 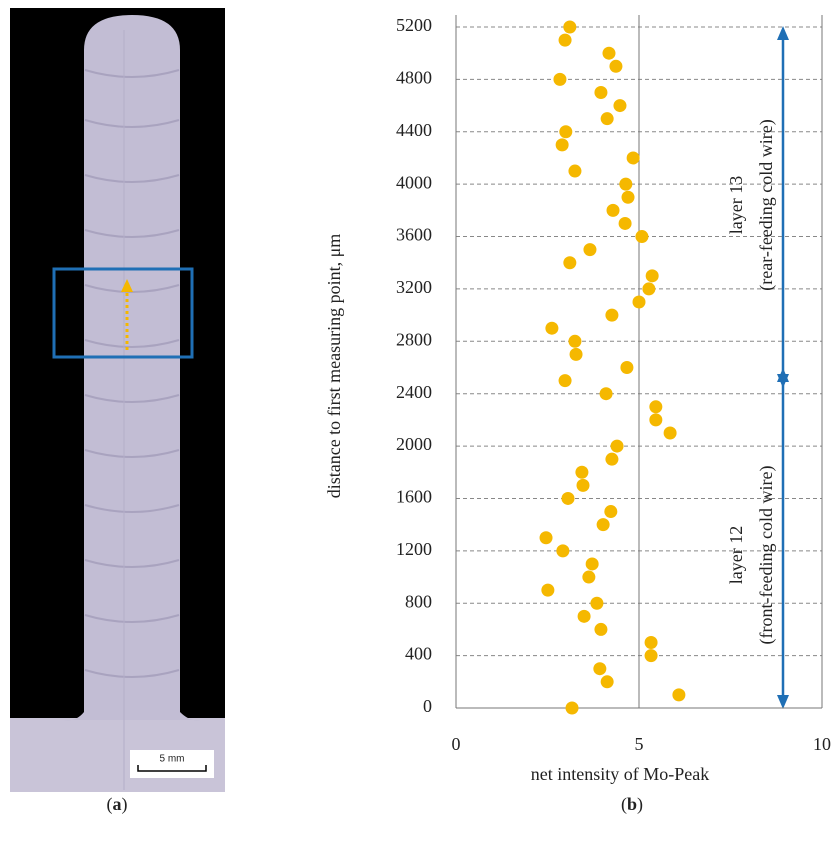 What do you see at coordinates (736, 205) in the screenshot?
I see `annotation: layer 13` at bounding box center [736, 205].